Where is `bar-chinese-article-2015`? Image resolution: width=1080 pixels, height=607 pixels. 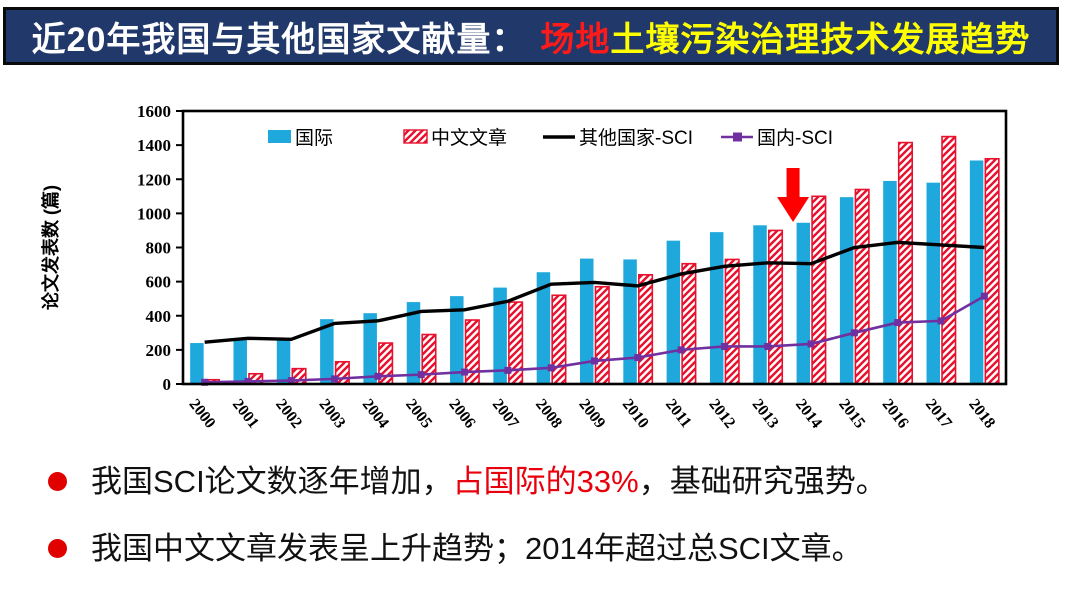 bar-chinese-article-2015 is located at coordinates (862, 286).